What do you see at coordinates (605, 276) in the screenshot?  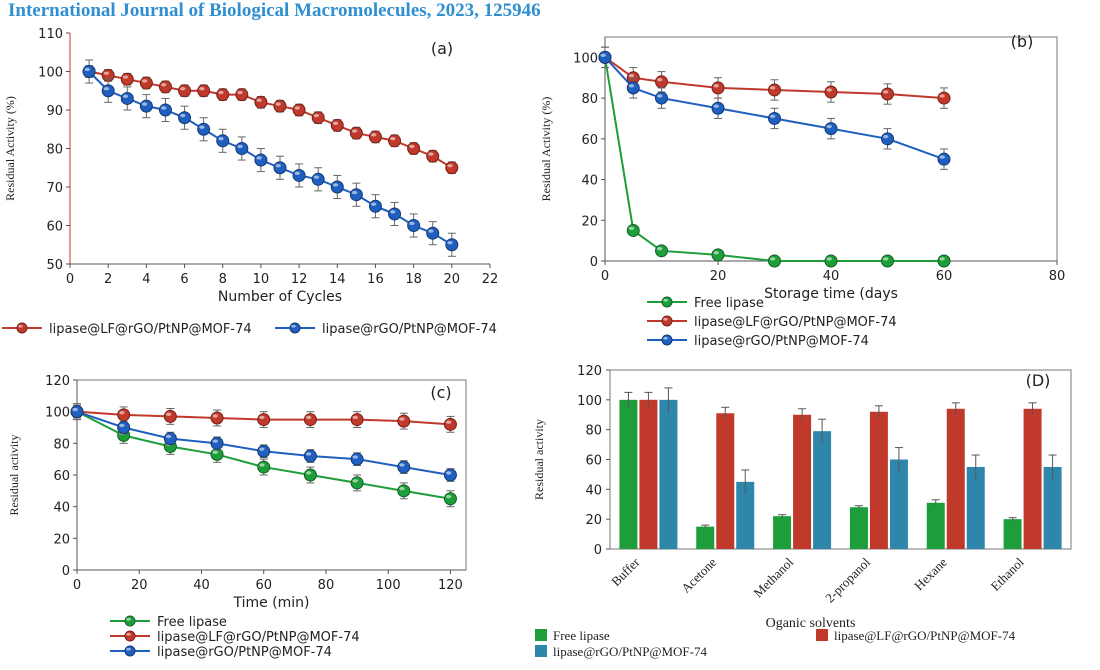 I see `x-tick-label: 0` at bounding box center [605, 276].